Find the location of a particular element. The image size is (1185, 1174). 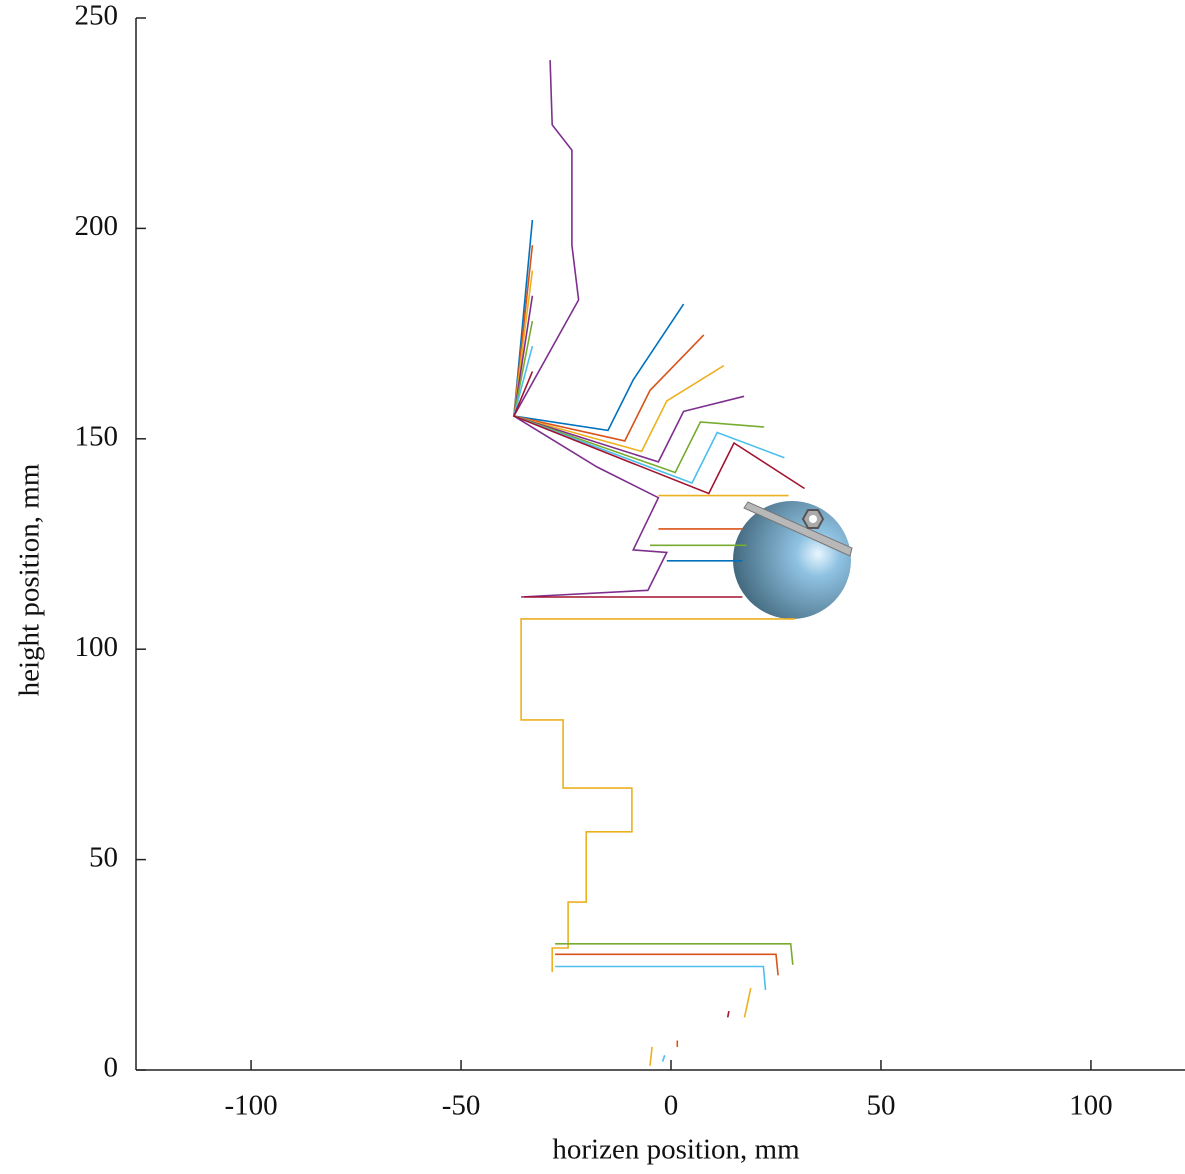

y-tick-label: 250 is located at coordinates (97, 16).